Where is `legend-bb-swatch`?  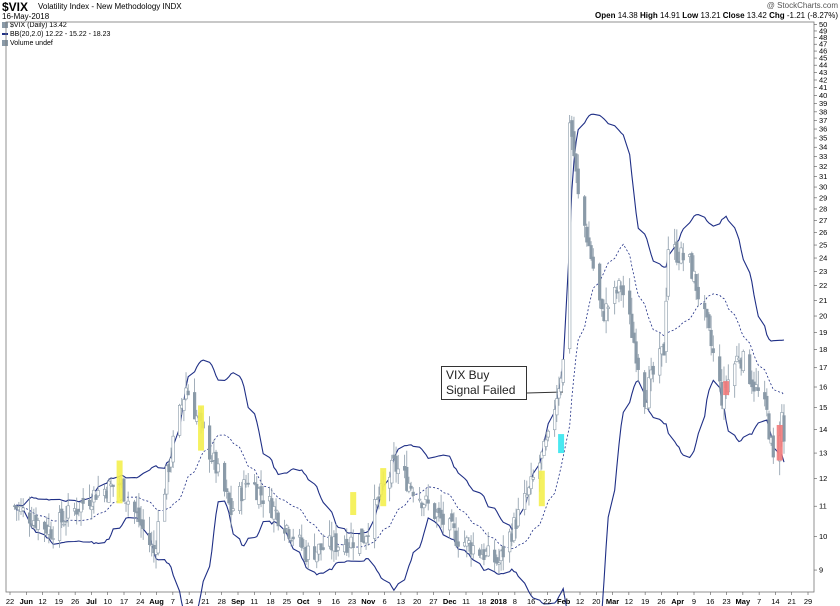
legend-bb-swatch is located at coordinates (5, 34).